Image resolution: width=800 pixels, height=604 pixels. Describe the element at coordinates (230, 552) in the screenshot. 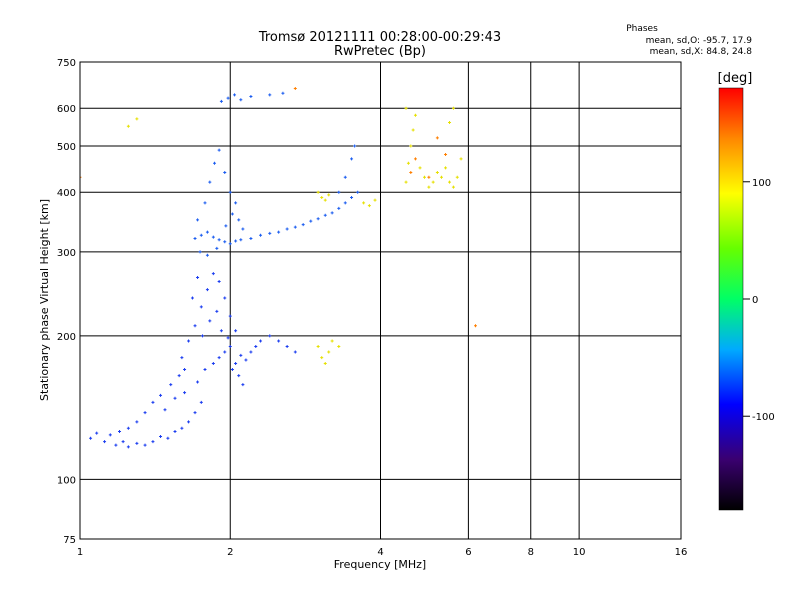

I see `x-tick-label: 2` at that location.